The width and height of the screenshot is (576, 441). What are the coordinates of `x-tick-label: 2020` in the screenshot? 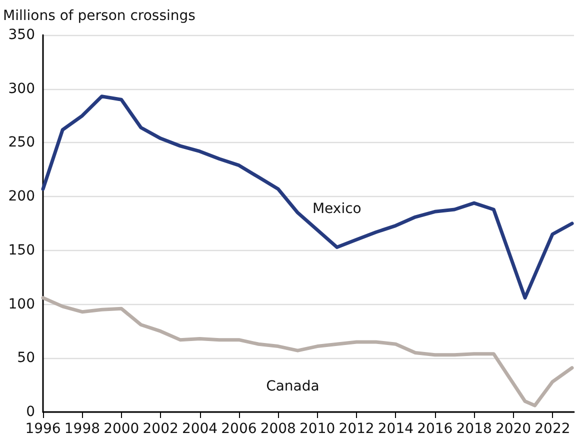 It's located at (513, 429).